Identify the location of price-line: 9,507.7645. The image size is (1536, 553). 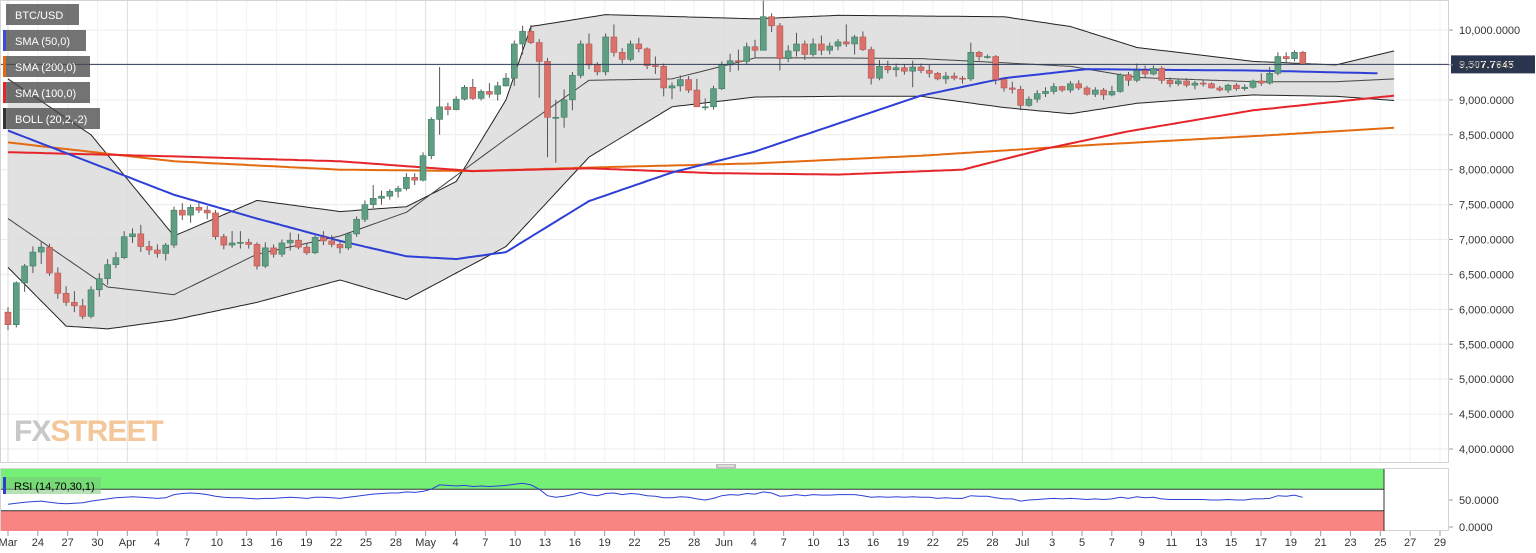
(768, 64).